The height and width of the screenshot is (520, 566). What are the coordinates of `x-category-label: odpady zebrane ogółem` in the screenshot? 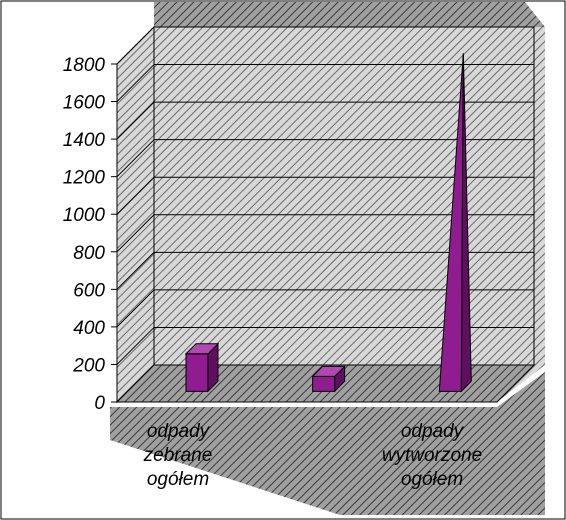 It's located at (178, 455).